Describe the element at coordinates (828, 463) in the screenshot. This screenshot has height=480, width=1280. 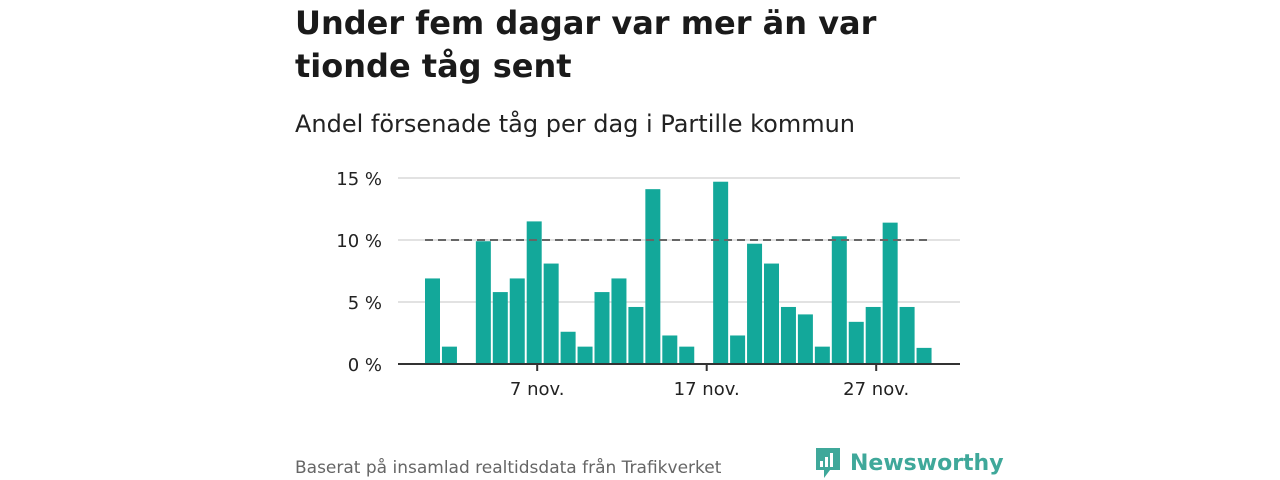
I see `newsworthy-logo-icon` at that location.